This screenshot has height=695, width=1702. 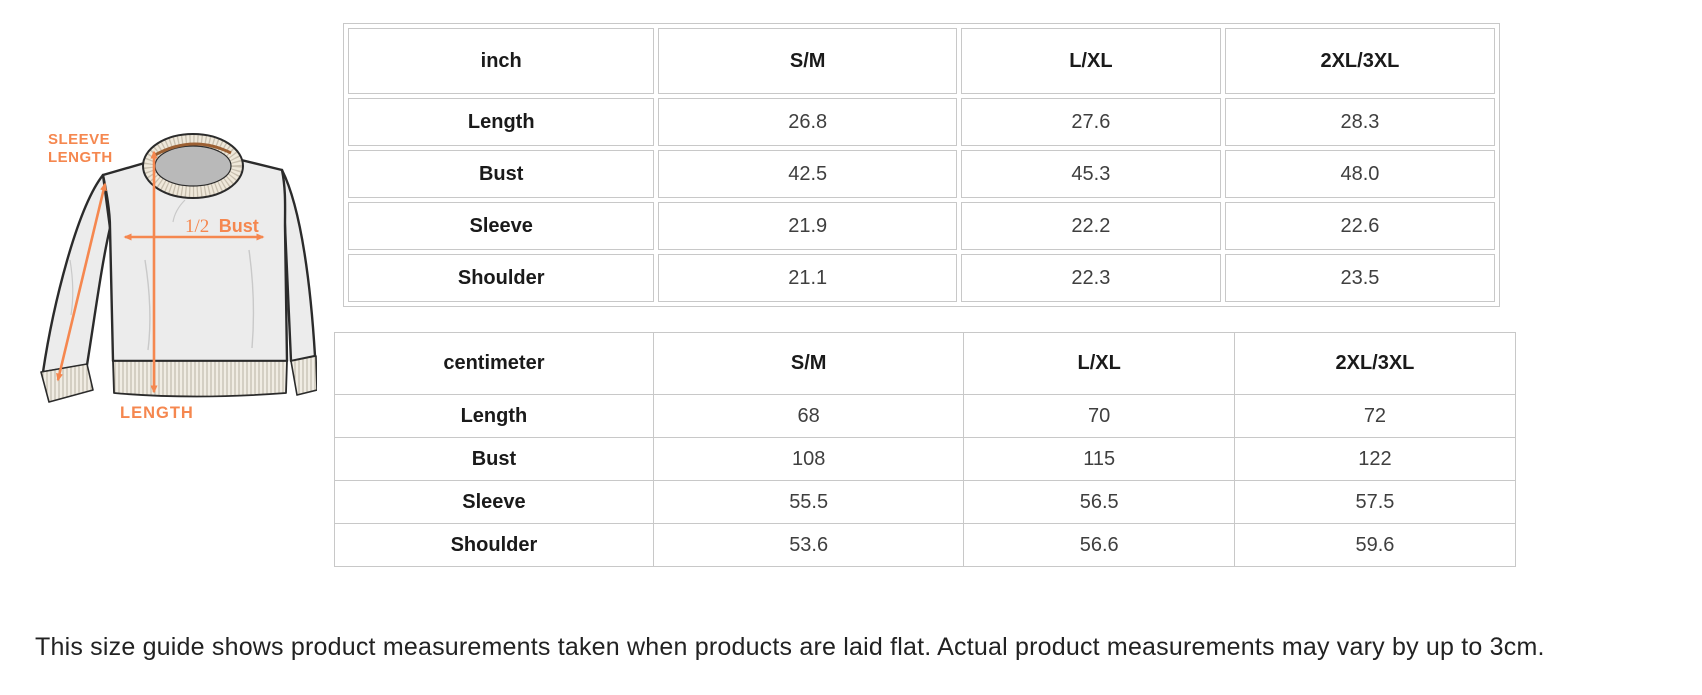 I want to click on collar-stripe, so click(x=193, y=149).